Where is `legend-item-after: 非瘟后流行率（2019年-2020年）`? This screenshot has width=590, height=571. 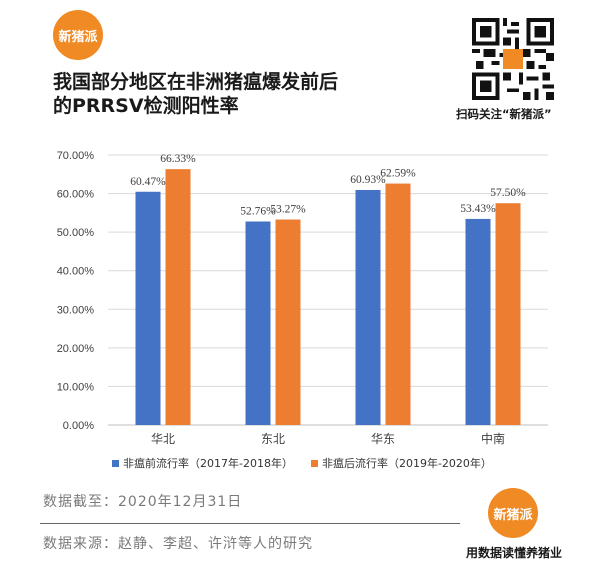
legend-item-after: 非瘟后流行率（2019年-2020年） is located at coordinates (401, 463).